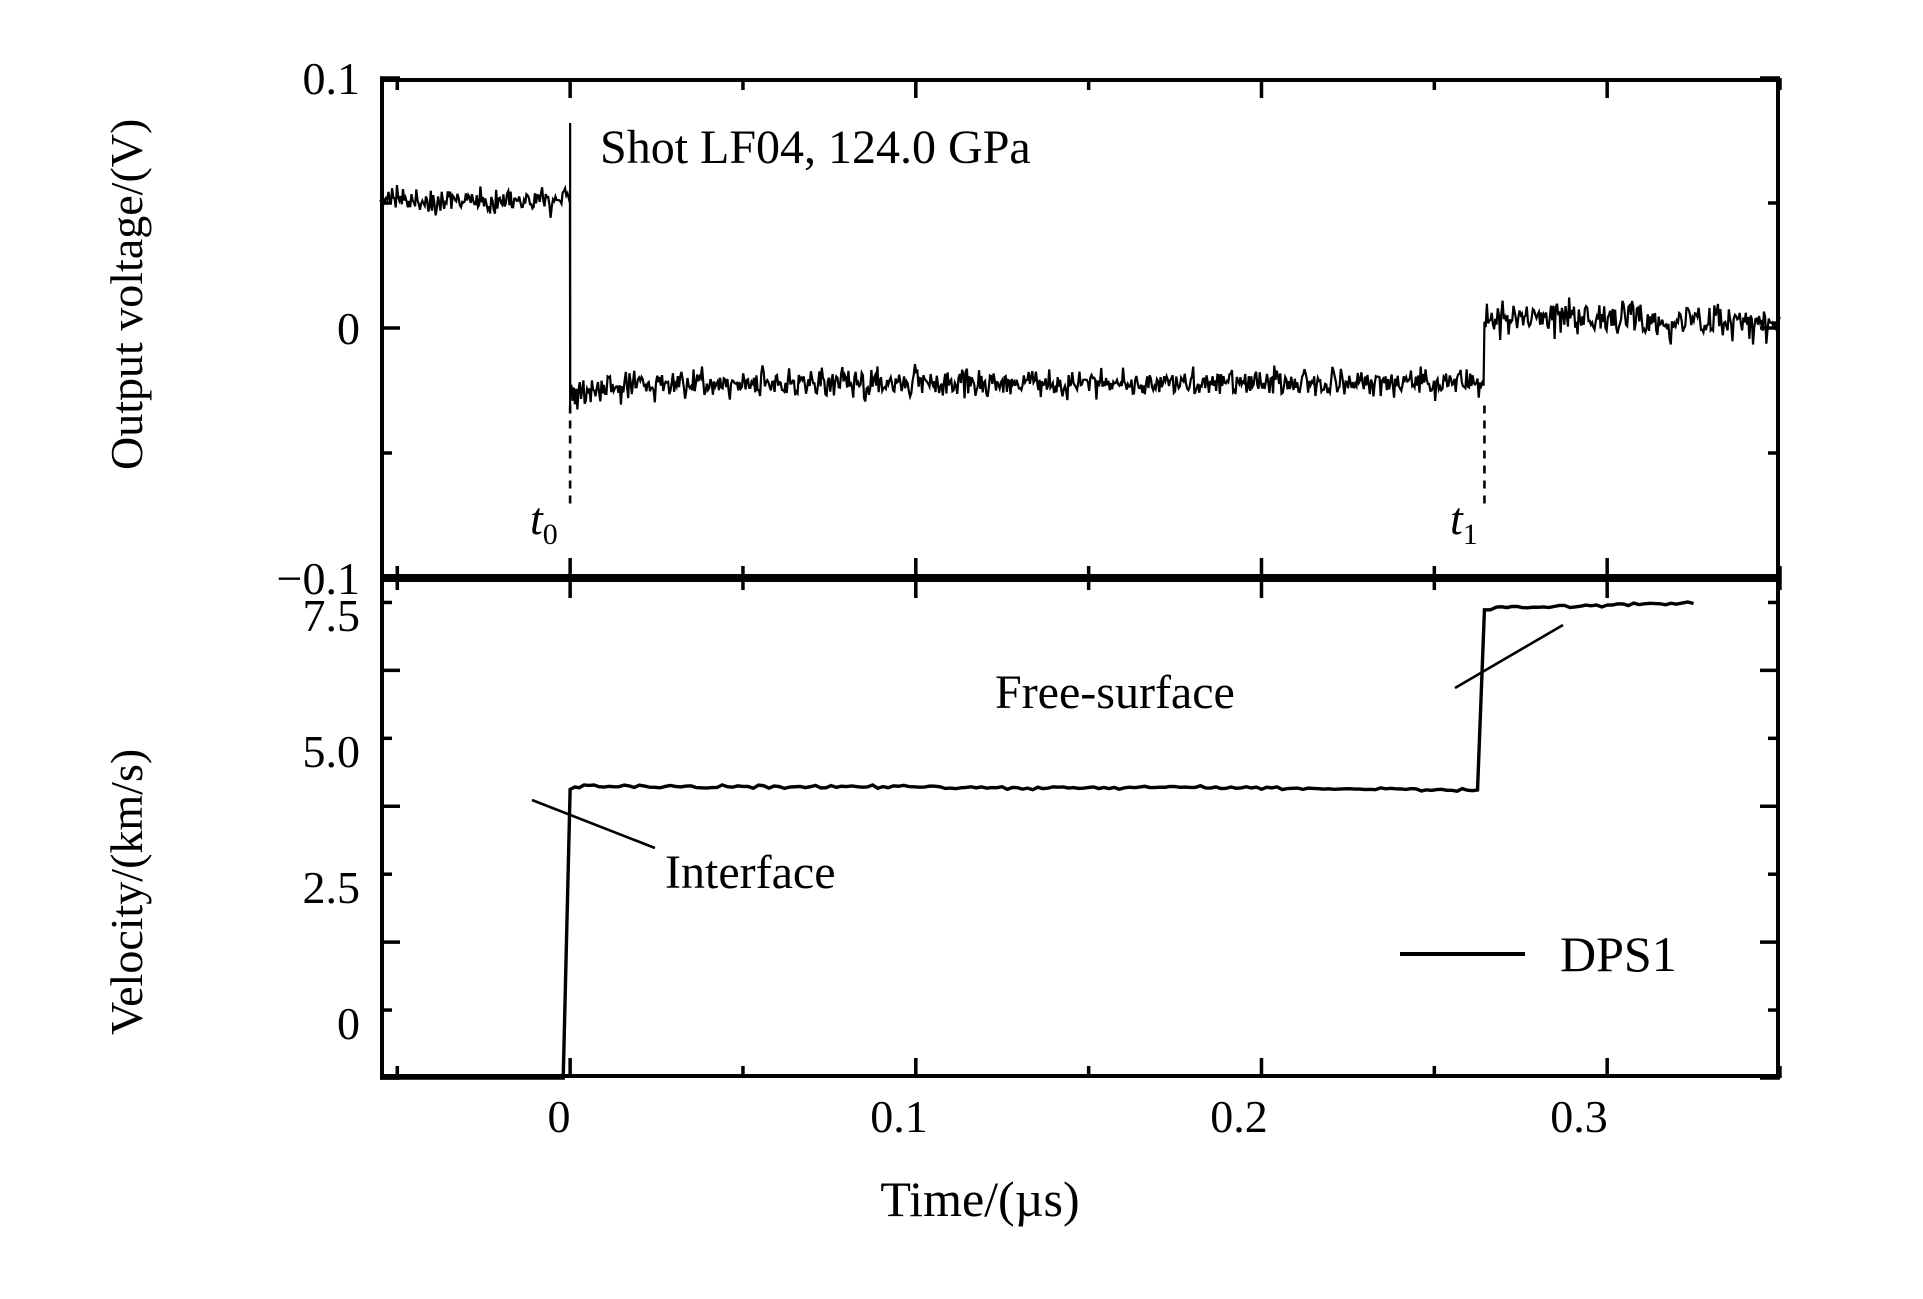 This screenshot has height=1299, width=1923. Describe the element at coordinates (1239, 1116) in the screenshot. I see `xtick-label-2: 0.2` at that location.